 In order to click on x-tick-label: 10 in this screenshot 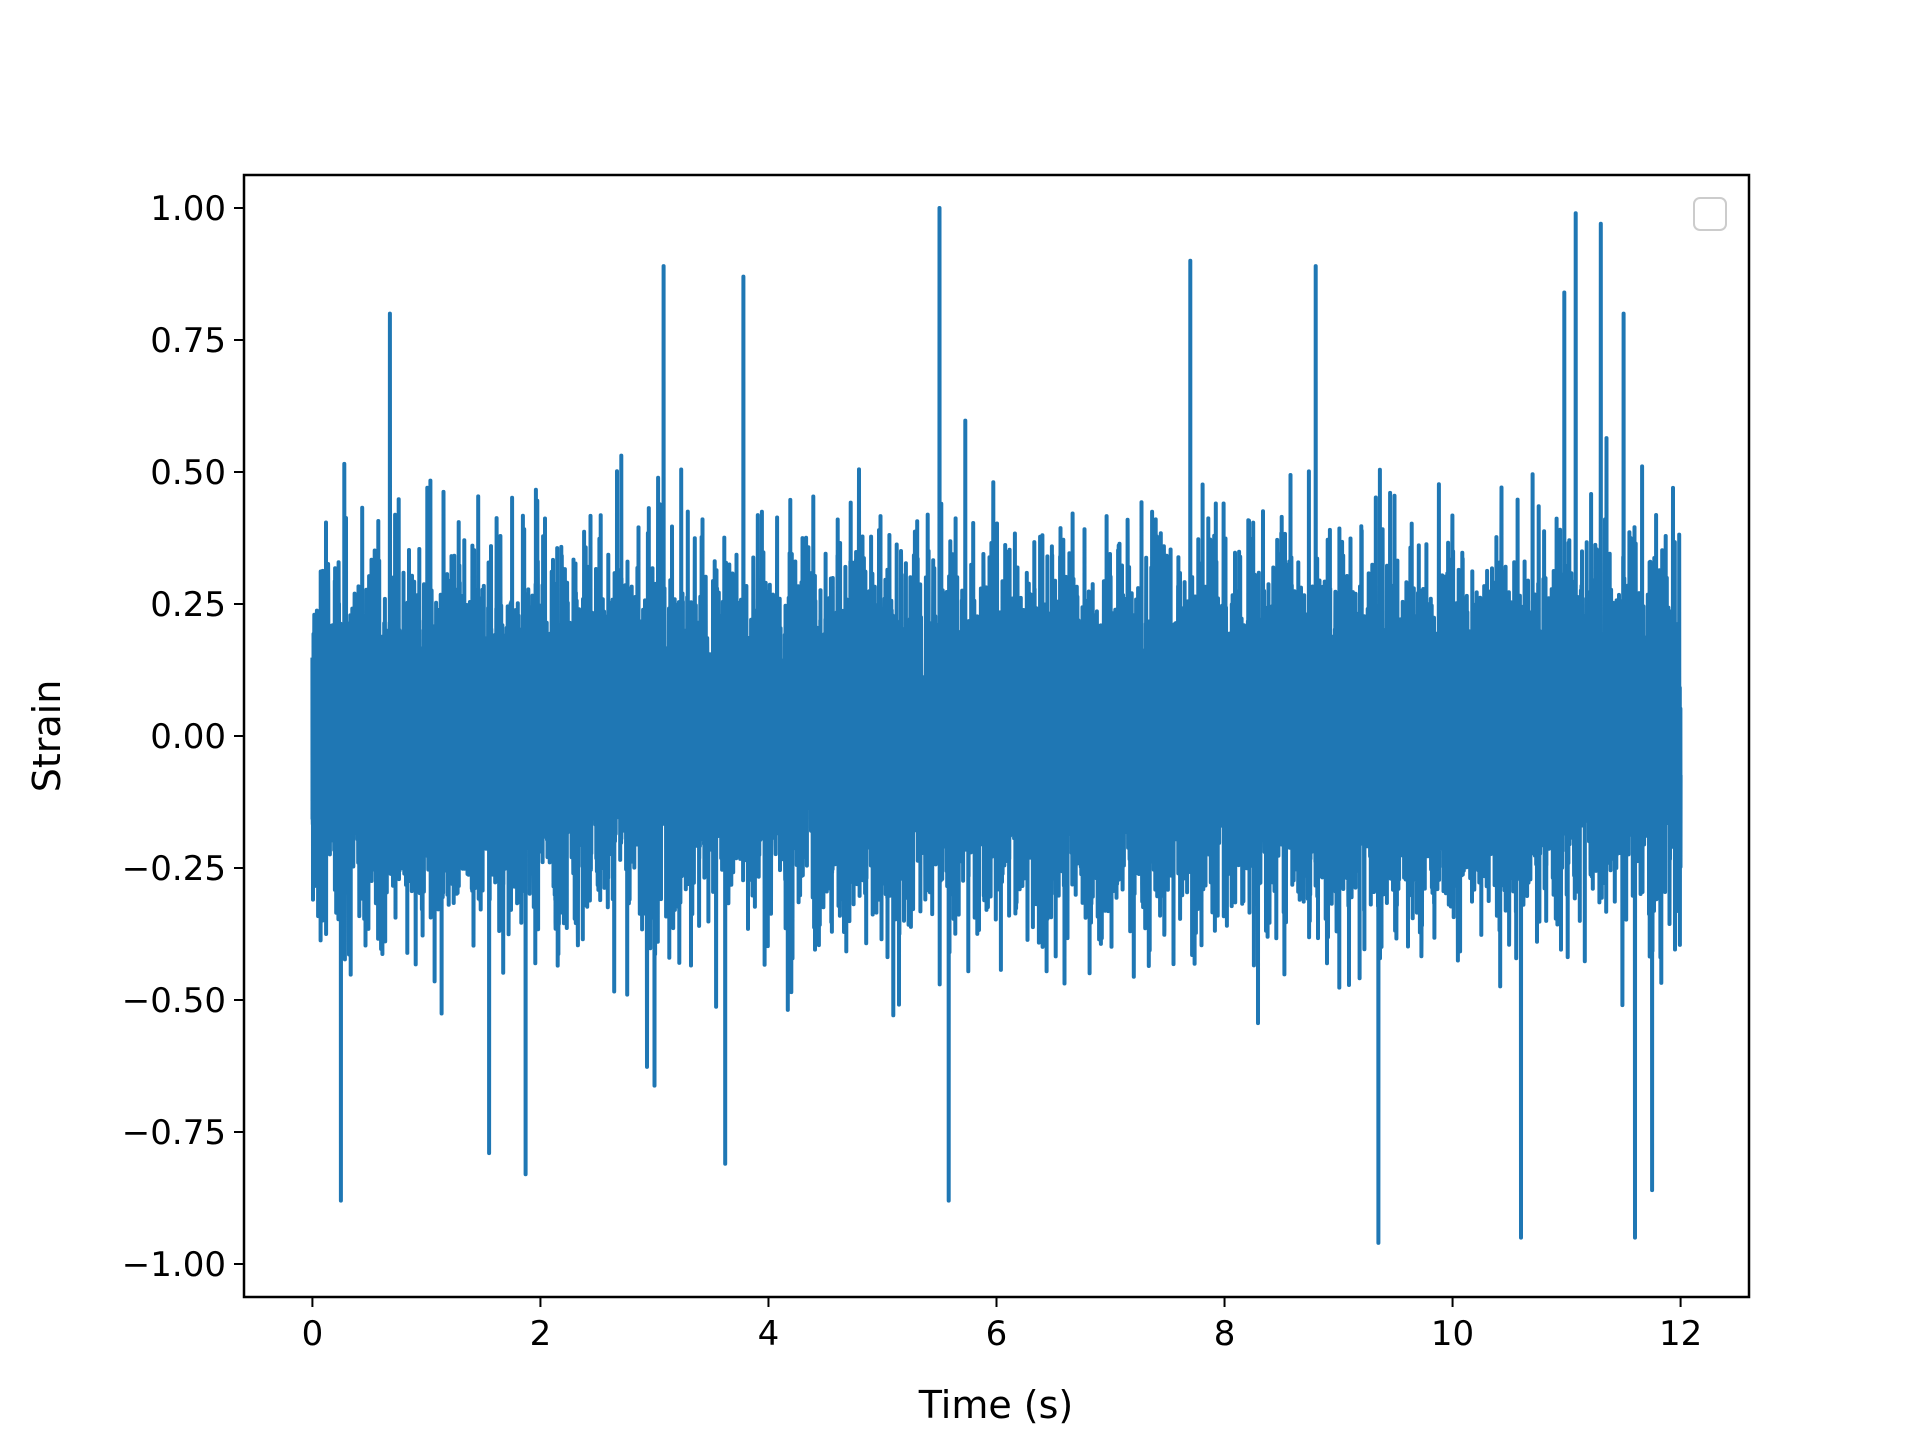, I will do `click(1452, 1334)`.